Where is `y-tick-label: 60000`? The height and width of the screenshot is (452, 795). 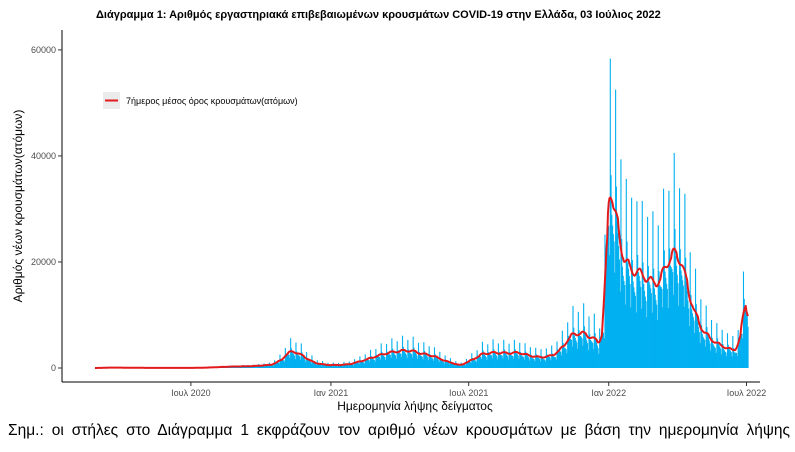
y-tick-label: 60000 is located at coordinates (43, 50).